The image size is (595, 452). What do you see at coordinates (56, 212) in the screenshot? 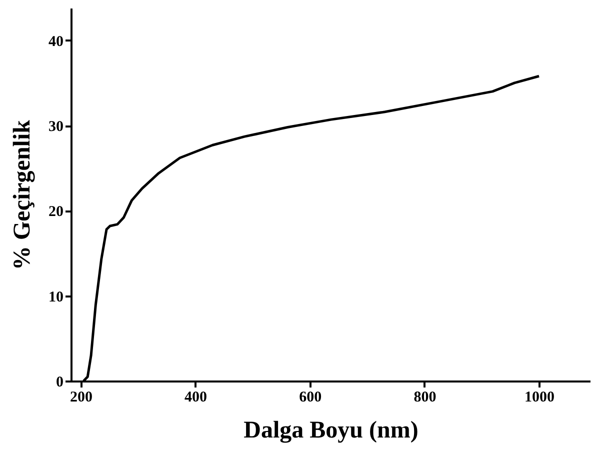
I see `y-tick-label: 20` at bounding box center [56, 212].